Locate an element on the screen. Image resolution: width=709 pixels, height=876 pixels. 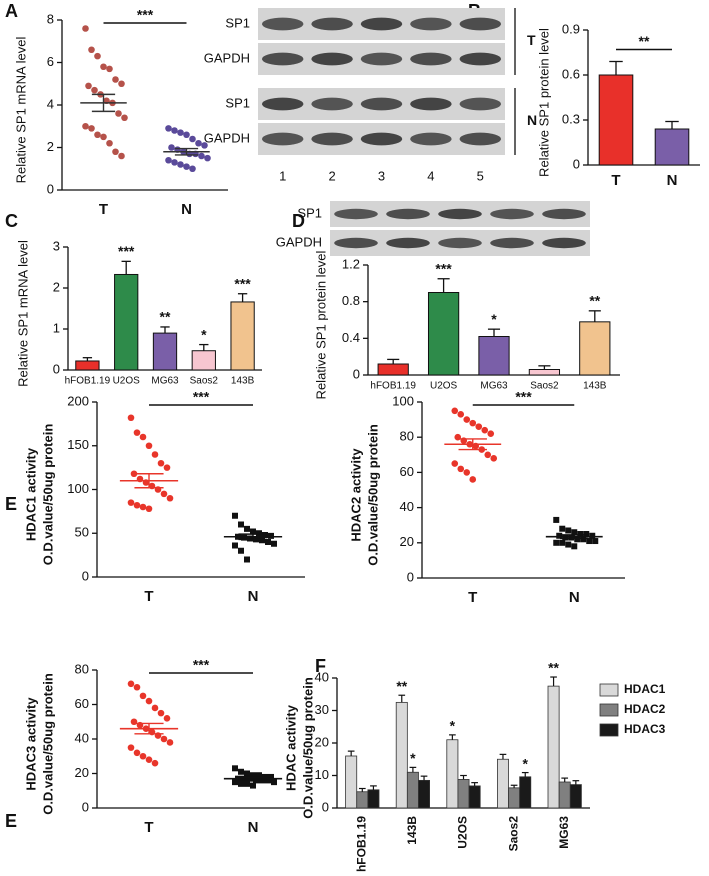
y-axis-label: HDAC3 activity is located at coordinates (30, 744).